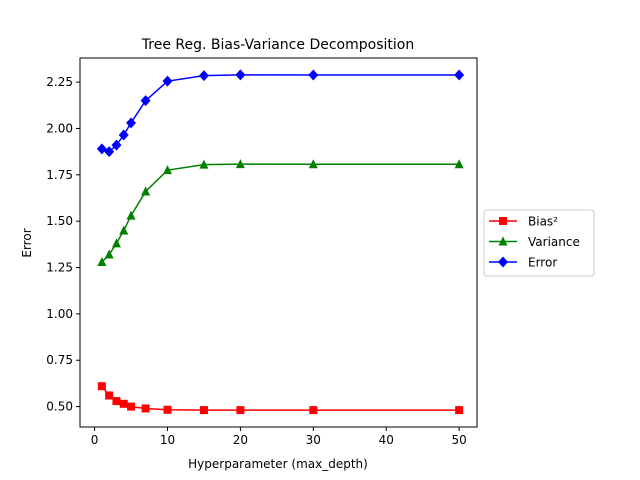 This screenshot has height=480, width=640. I want to click on series-variance, so click(280, 212).